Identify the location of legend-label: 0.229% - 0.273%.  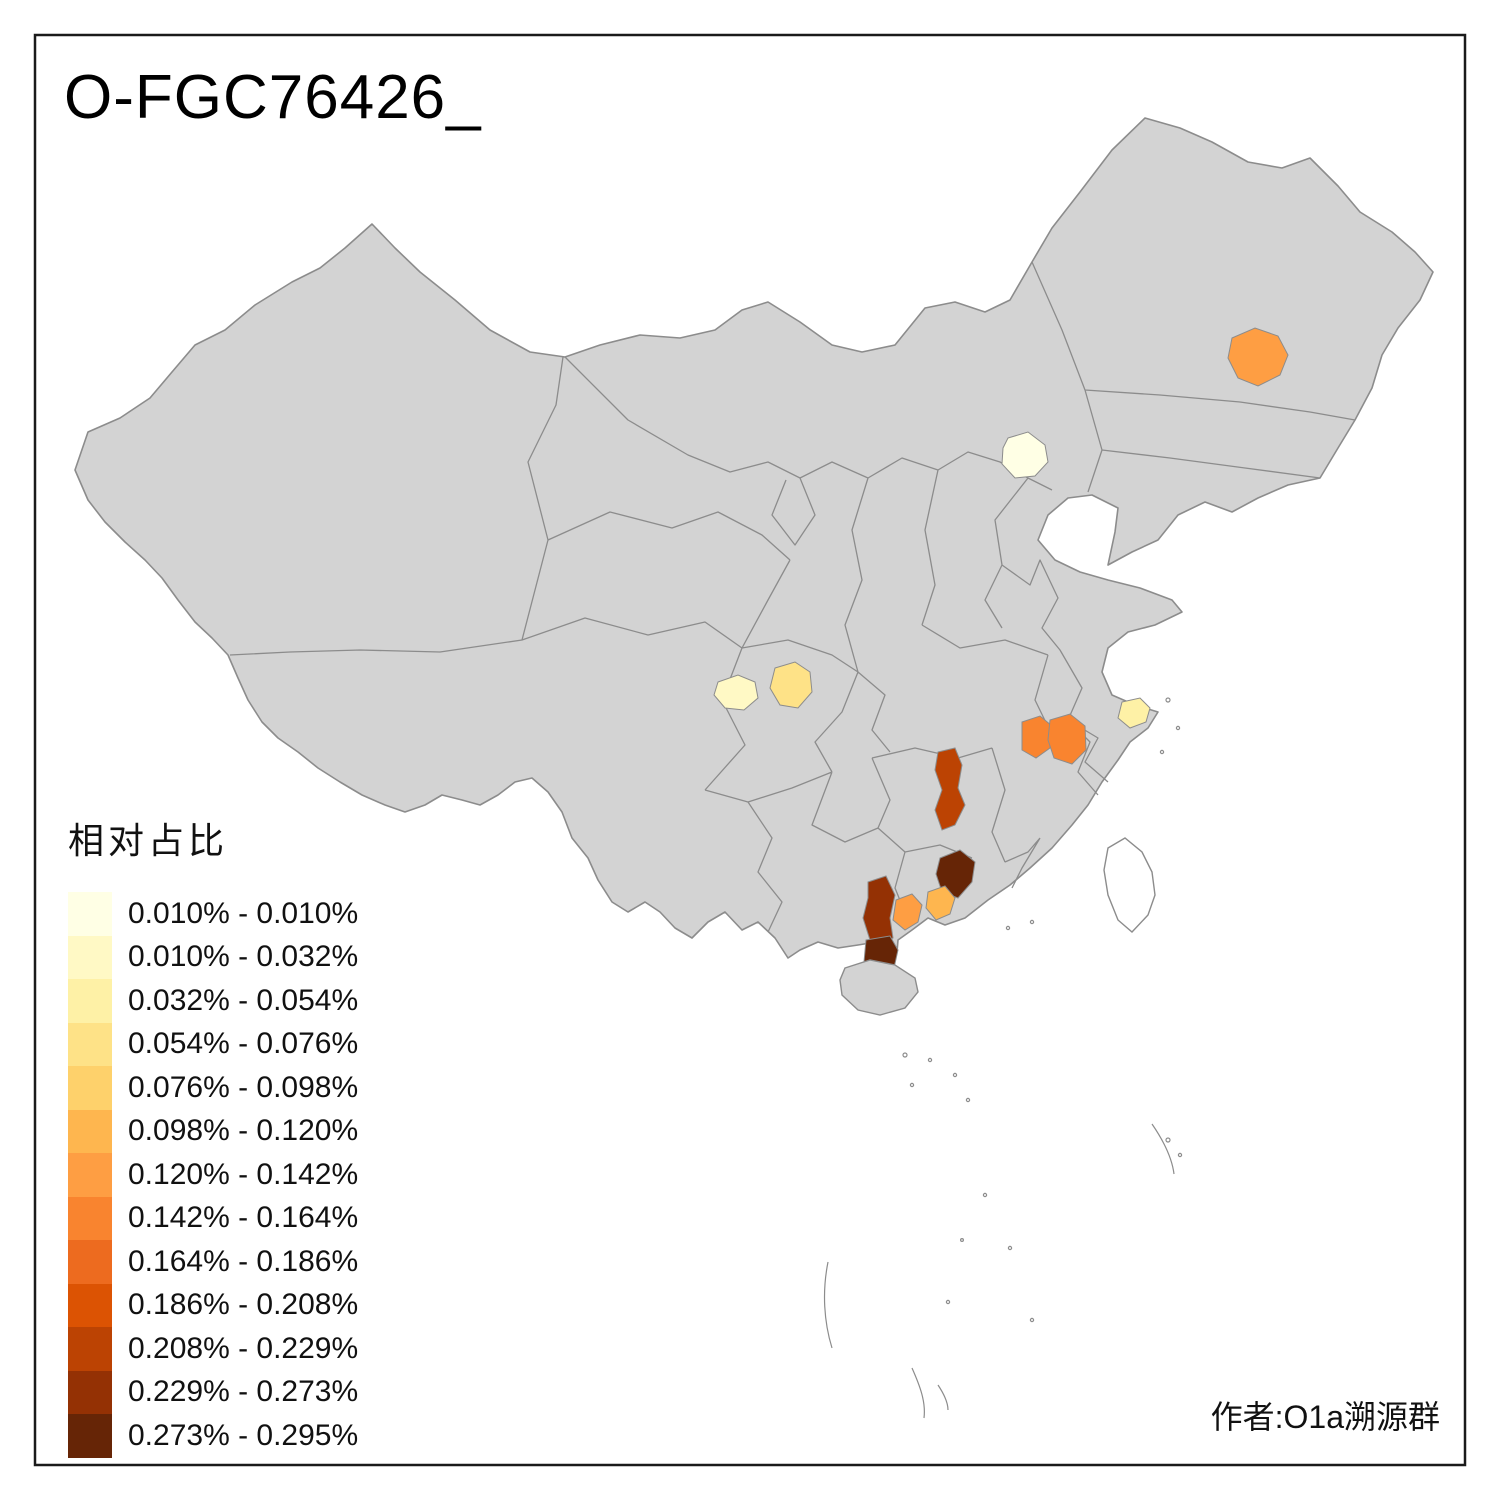
(243, 1392).